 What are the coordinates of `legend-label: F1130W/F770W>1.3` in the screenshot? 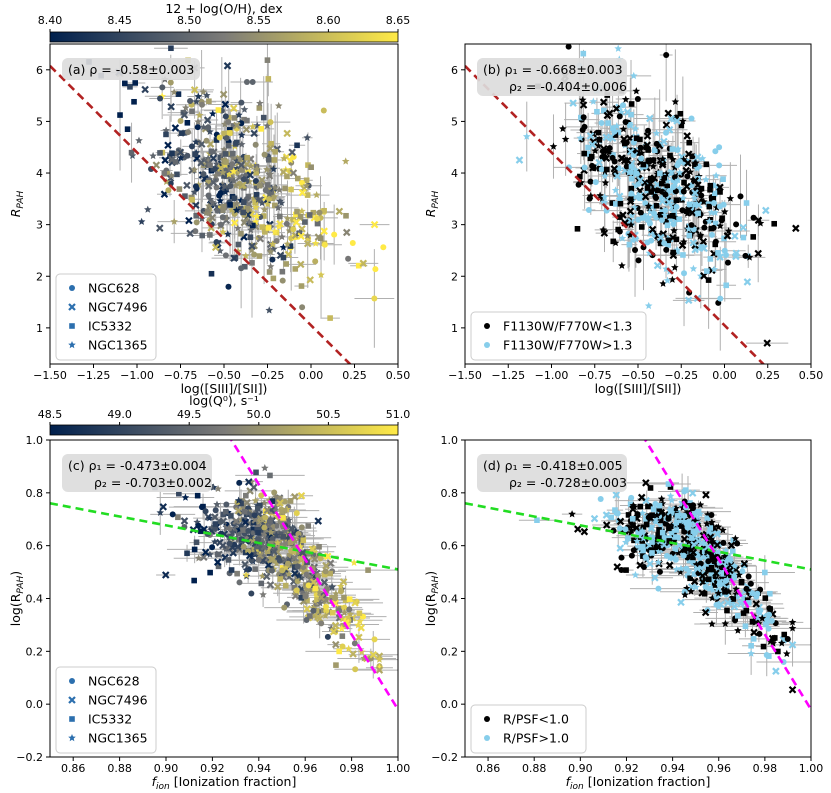 It's located at (567, 345).